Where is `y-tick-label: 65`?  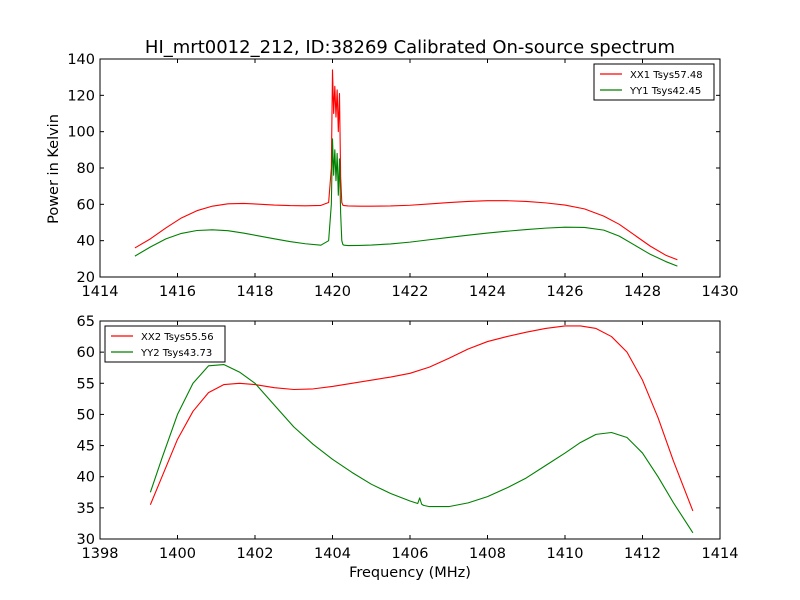 y-tick-label: 65 is located at coordinates (86, 322).